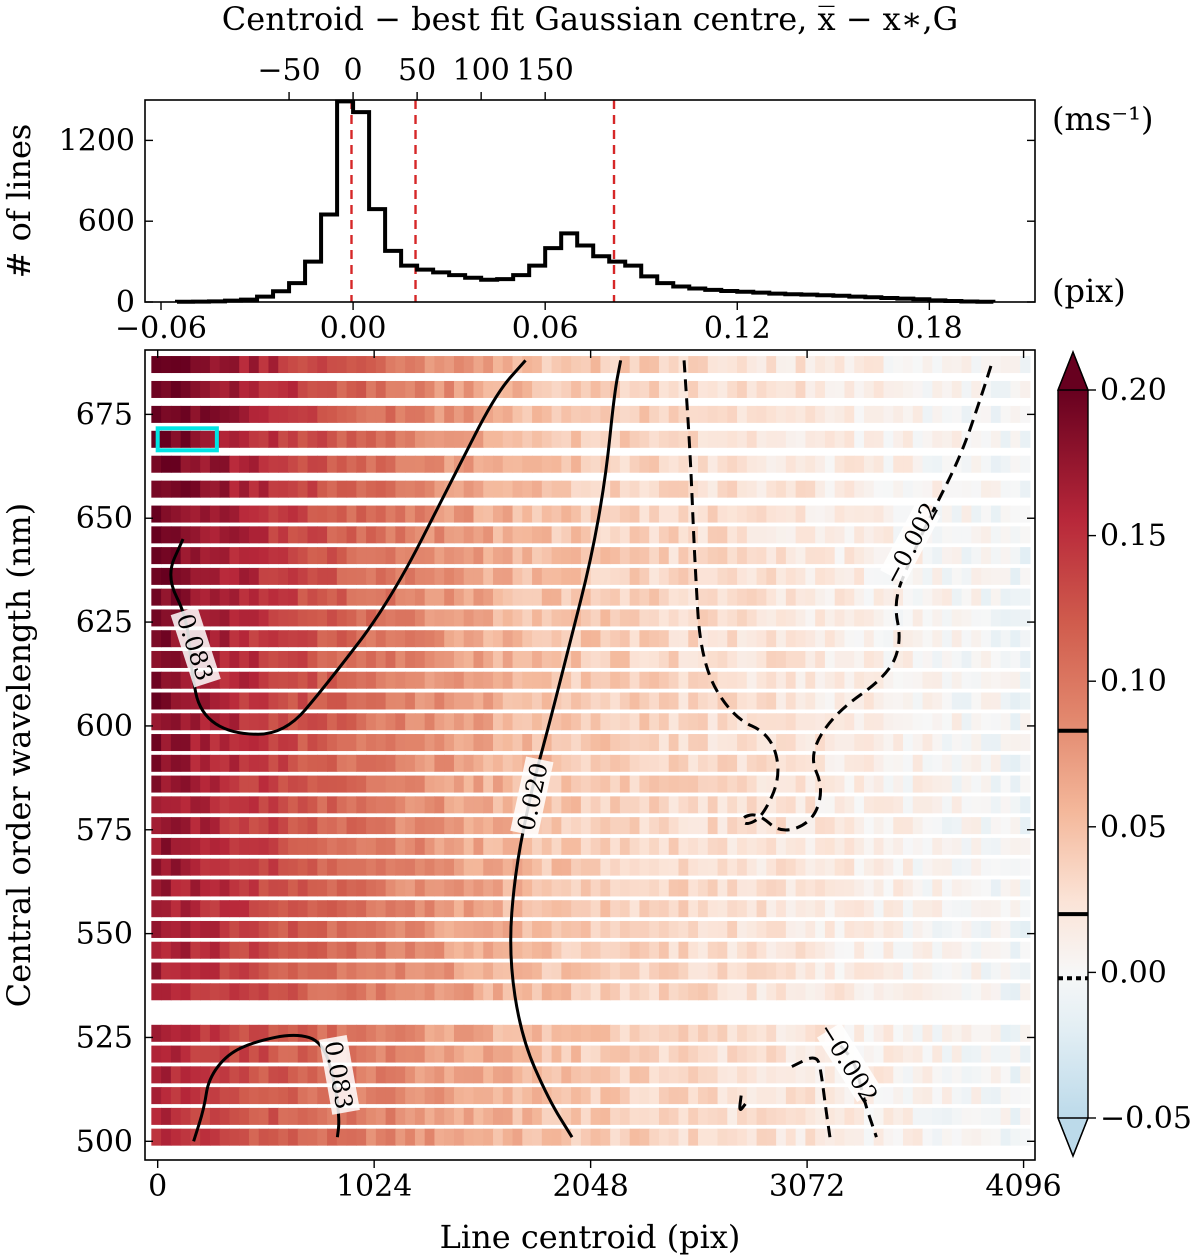 This screenshot has width=1200, height=1258. I want to click on highlight-box, so click(187, 439).